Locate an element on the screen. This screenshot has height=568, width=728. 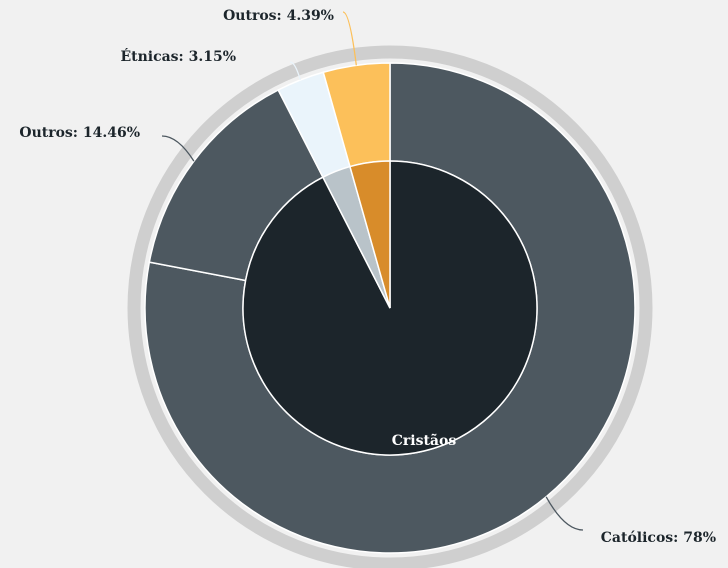
slice-label: Étnicas: 3.15% is located at coordinates (178, 56).